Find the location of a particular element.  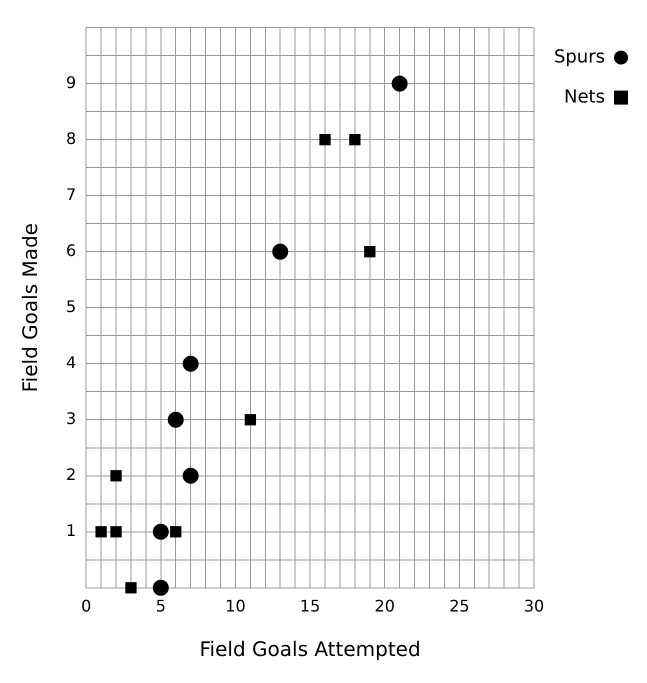

y-tick-label: 3 is located at coordinates (71, 418).